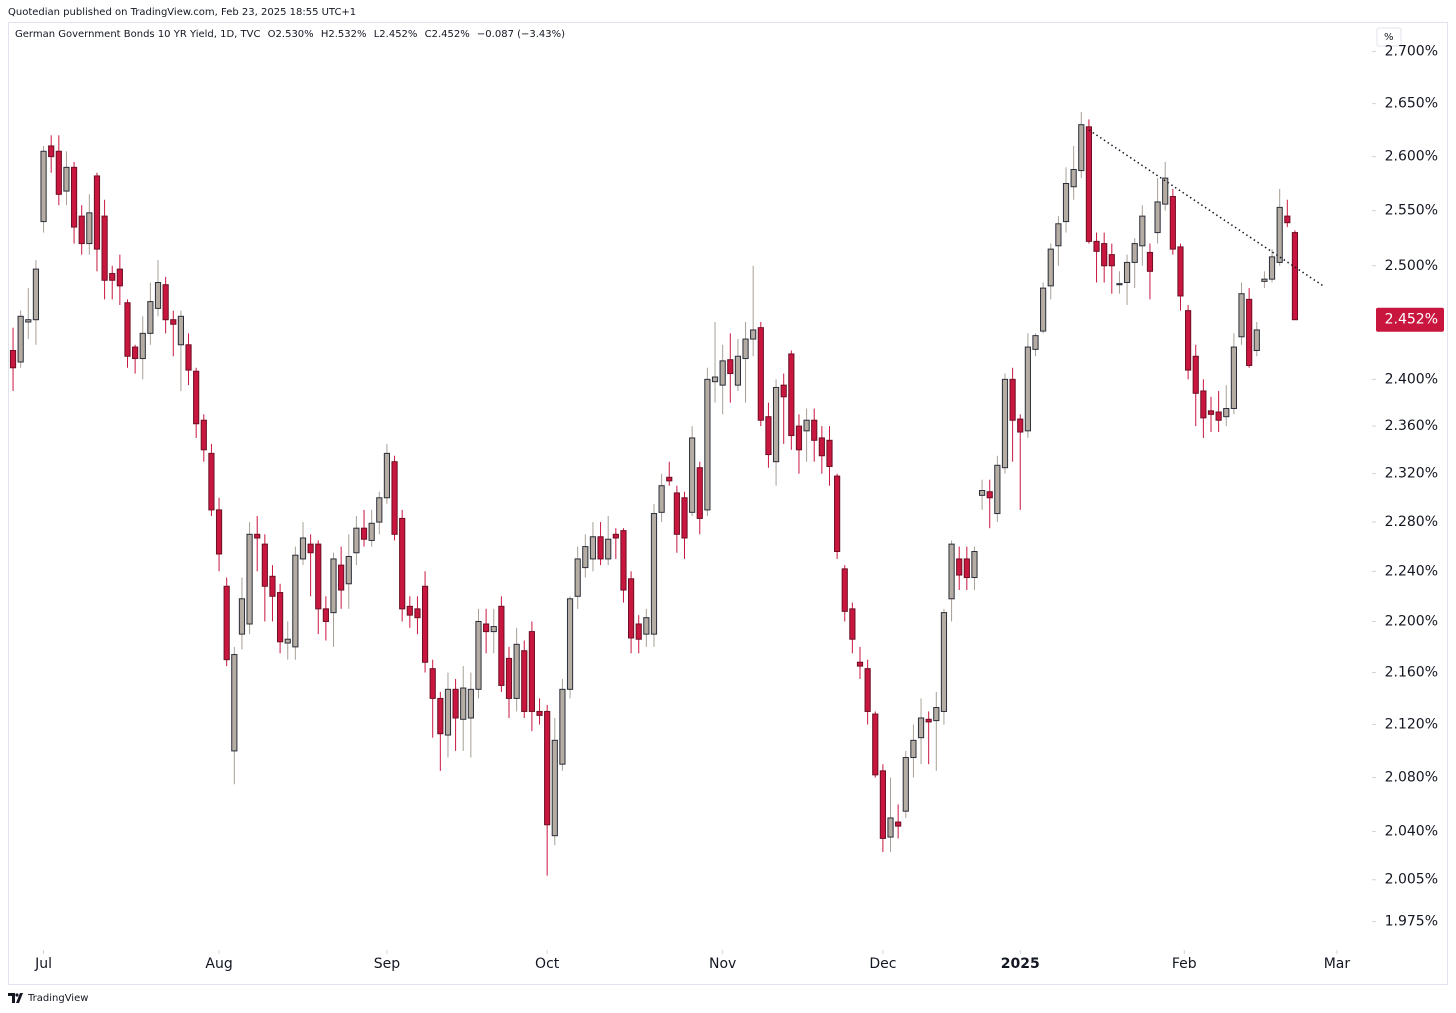  What do you see at coordinates (291, 34) in the screenshot?
I see `ohlc-open: O2.530%` at bounding box center [291, 34].